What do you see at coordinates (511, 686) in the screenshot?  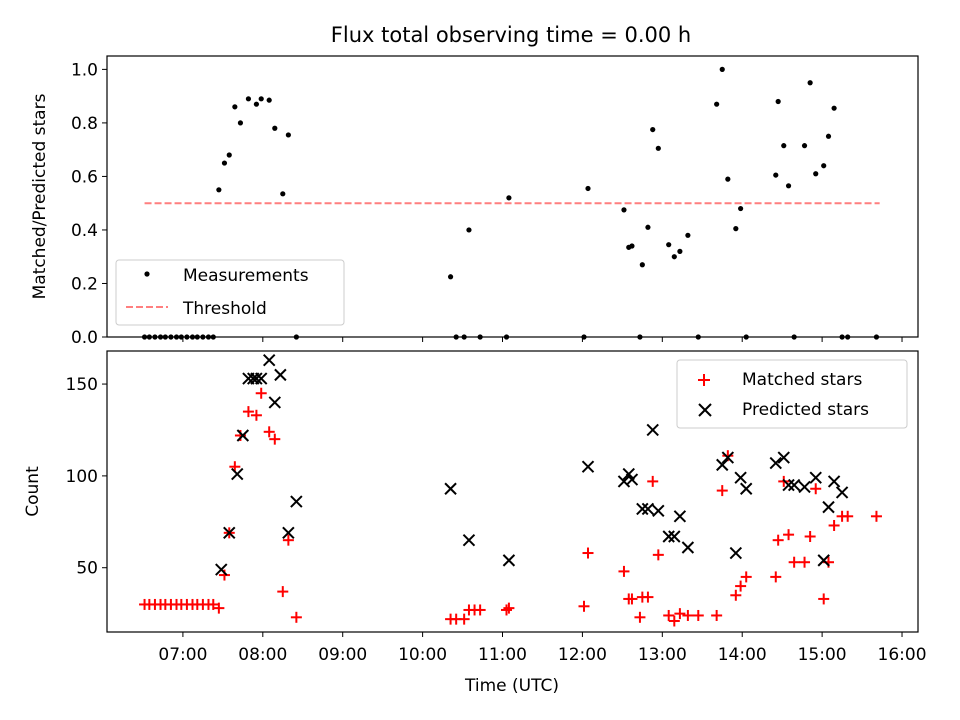 I see `bottom-x-axis-label: Time (UTC)` at bounding box center [511, 686].